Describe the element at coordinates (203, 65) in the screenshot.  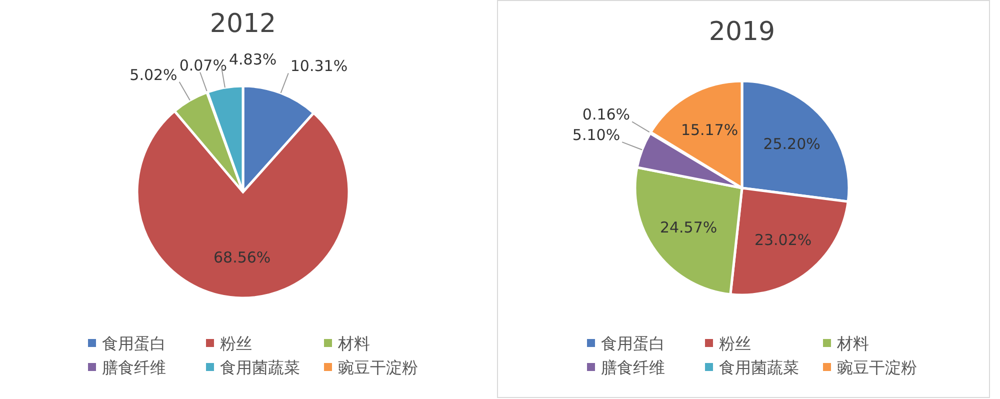
I see `data-label: 0.07%` at that location.